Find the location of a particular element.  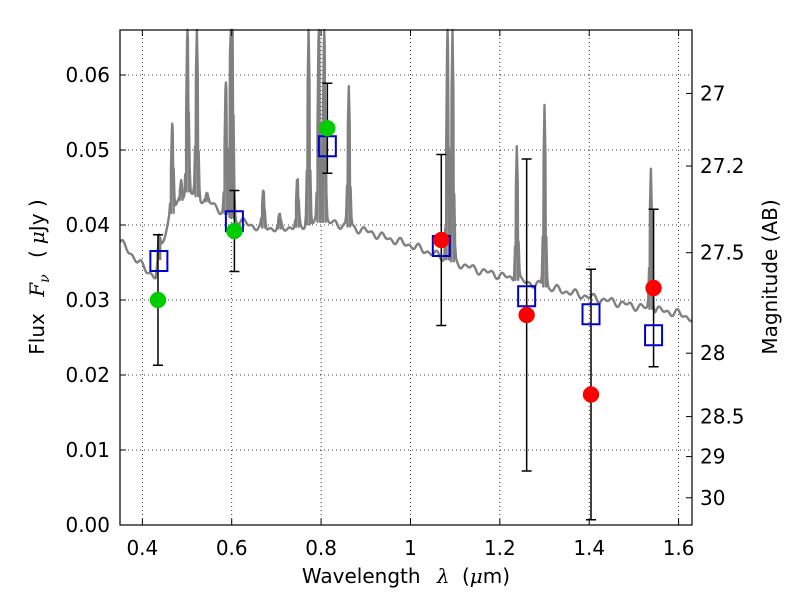

x-tick-label: 0.4 is located at coordinates (142, 548).